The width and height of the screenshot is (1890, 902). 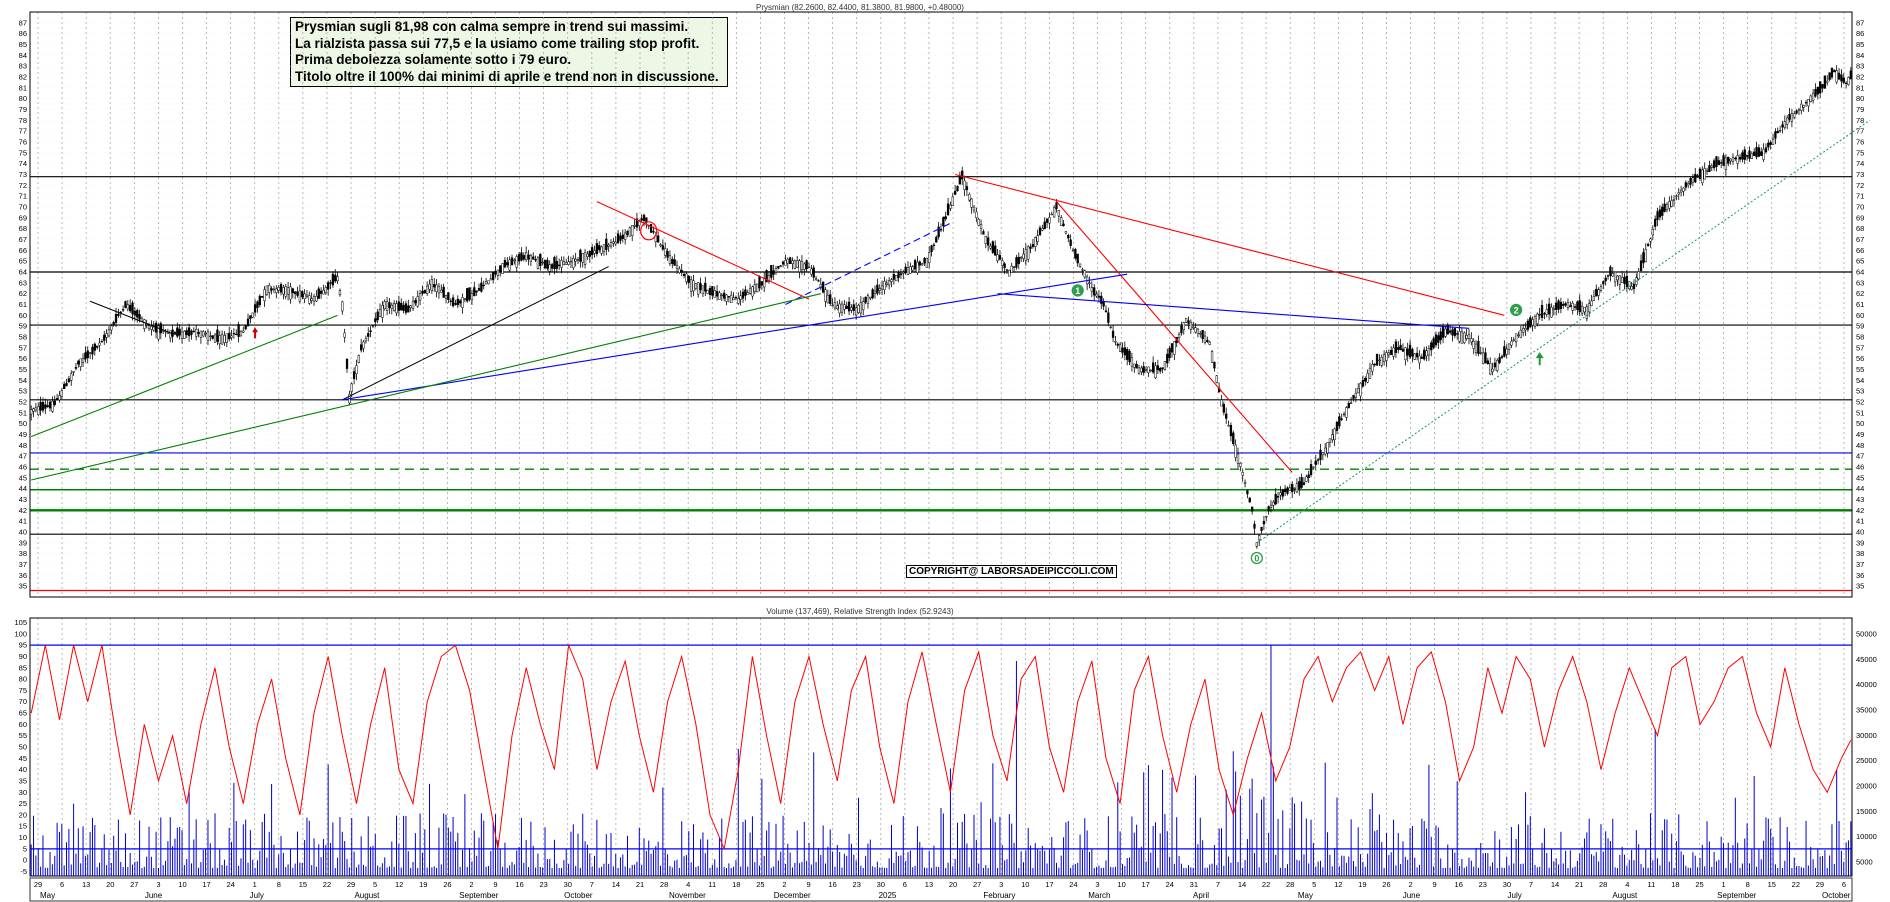 What do you see at coordinates (1860, 564) in the screenshot?
I see `price-y-tick-right: 37` at bounding box center [1860, 564].